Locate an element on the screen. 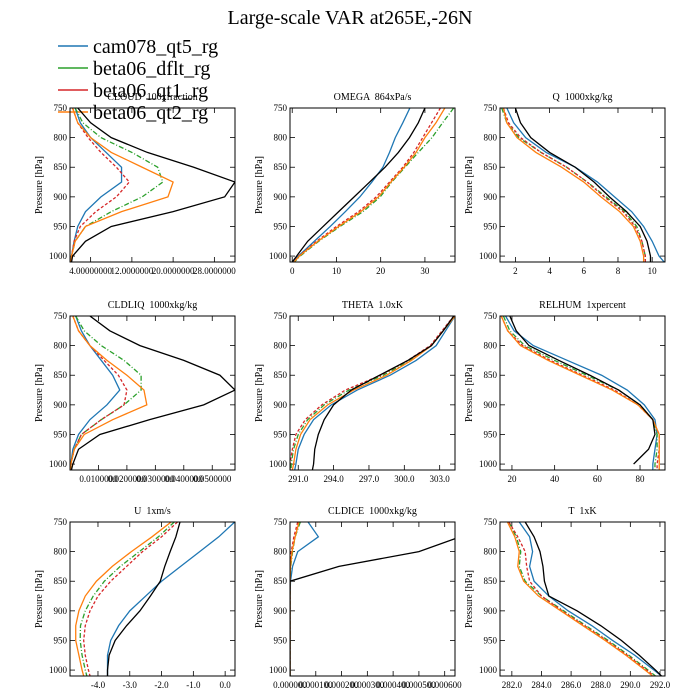  x-tick-label: 28.0000000 is located at coordinates (214, 271).